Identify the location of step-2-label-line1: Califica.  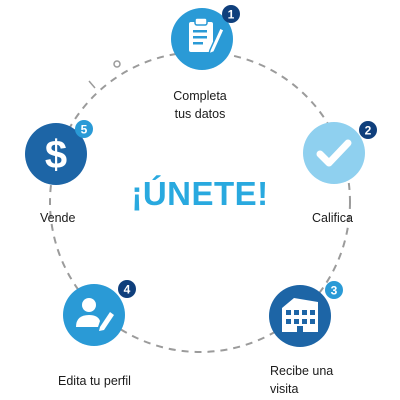
(332, 218).